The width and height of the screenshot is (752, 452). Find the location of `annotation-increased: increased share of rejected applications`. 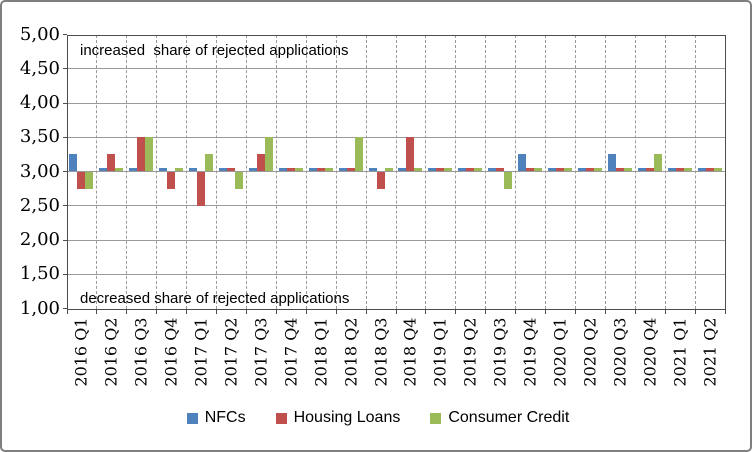

annotation-increased: increased share of rejected applications is located at coordinates (214, 50).